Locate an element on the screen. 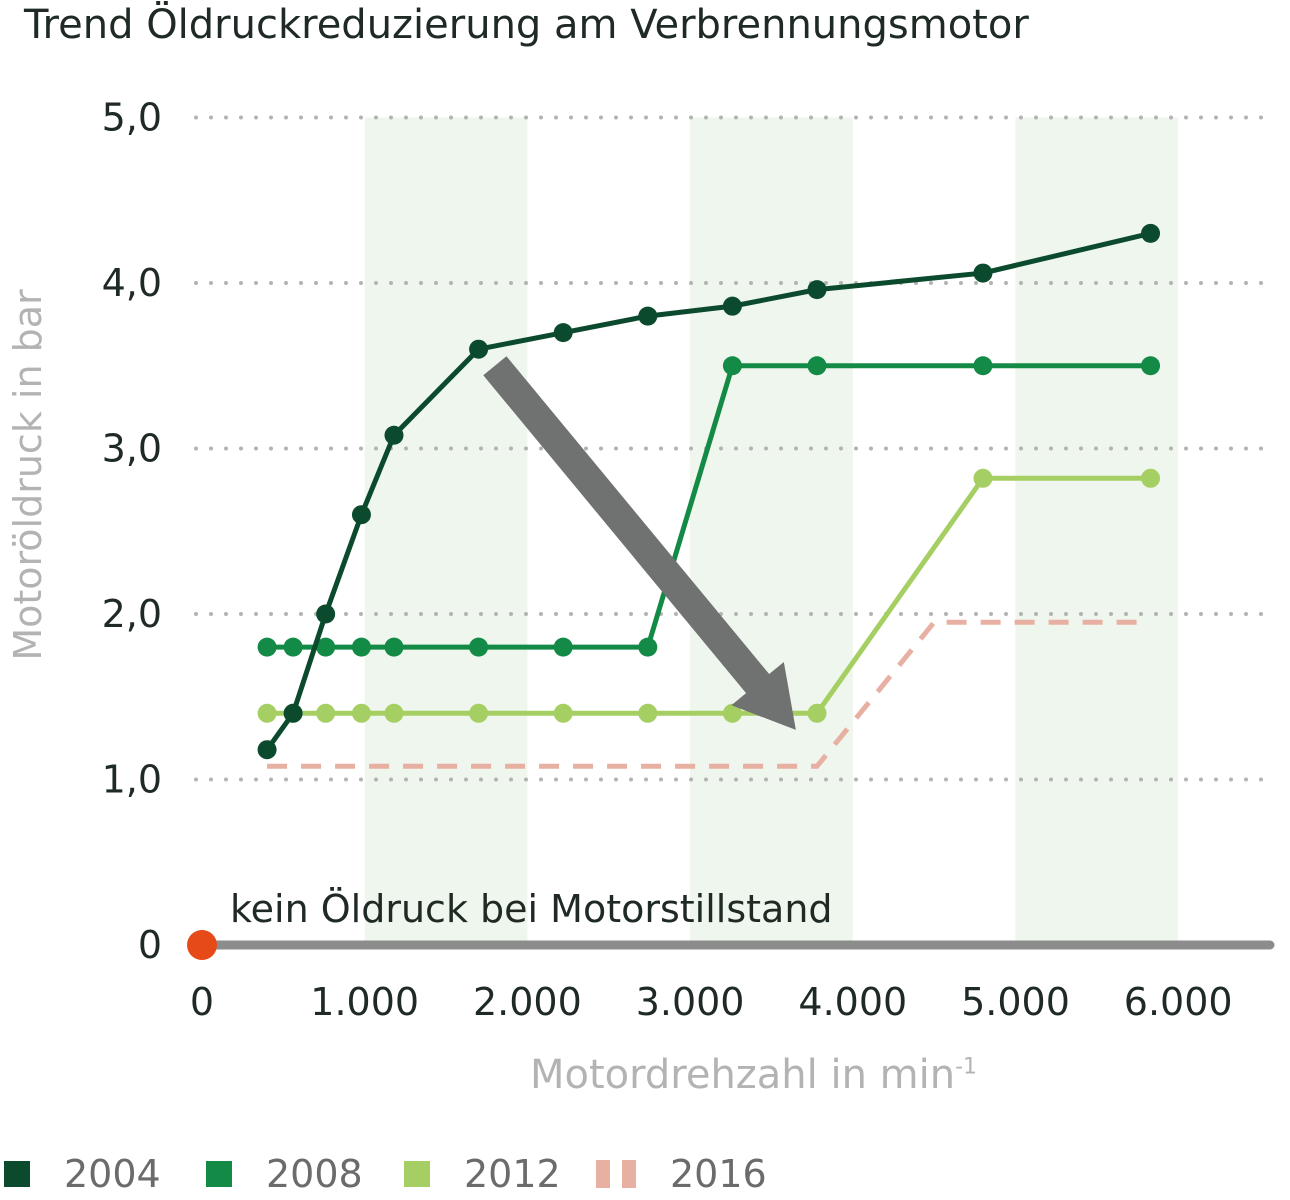 Image resolution: width=1290 pixels, height=1200 pixels. x-tick-6000: 6.000 is located at coordinates (1178, 1002).